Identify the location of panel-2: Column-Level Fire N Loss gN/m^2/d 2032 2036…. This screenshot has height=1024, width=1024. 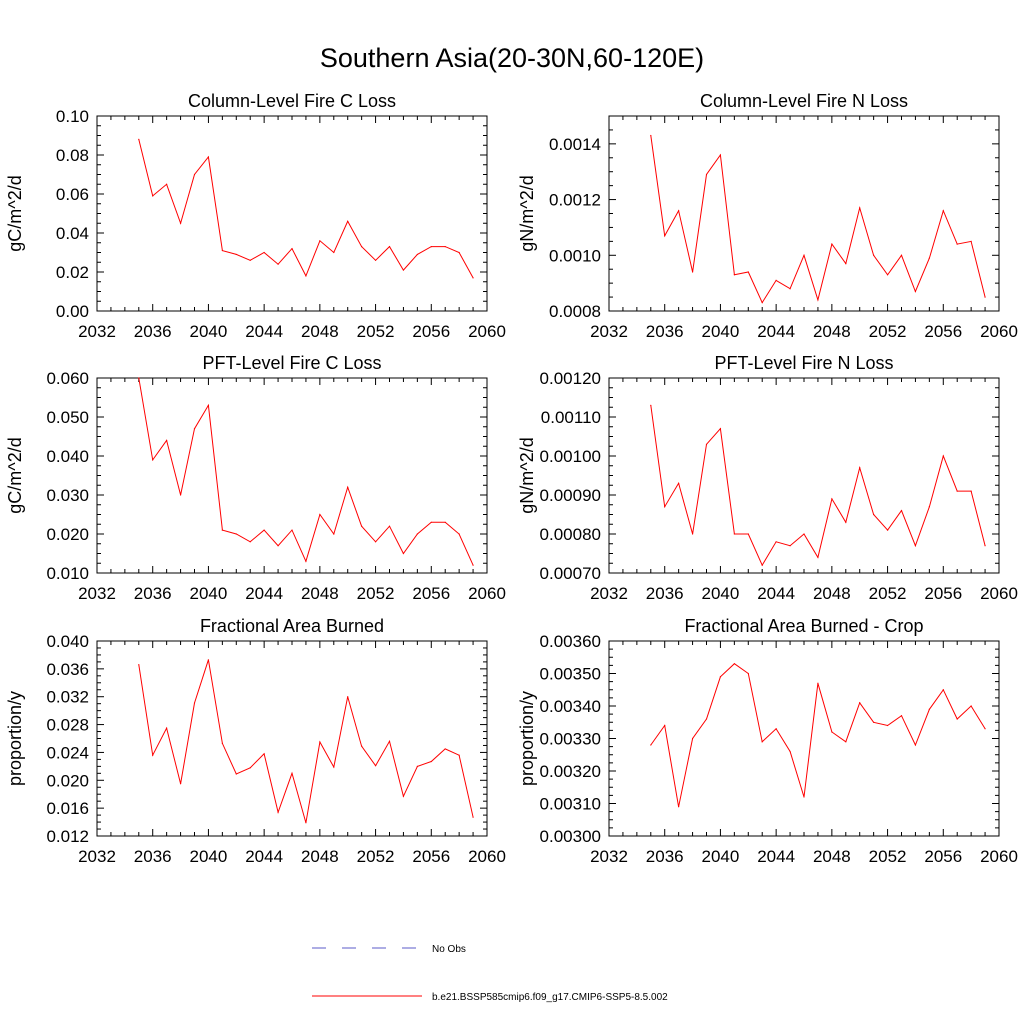
(767, 216).